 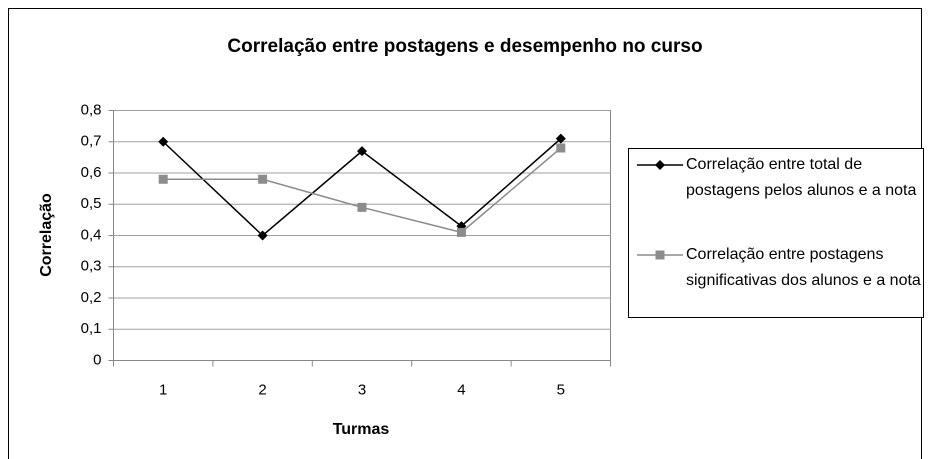 I want to click on x-tick-label: 2, so click(x=262, y=389).